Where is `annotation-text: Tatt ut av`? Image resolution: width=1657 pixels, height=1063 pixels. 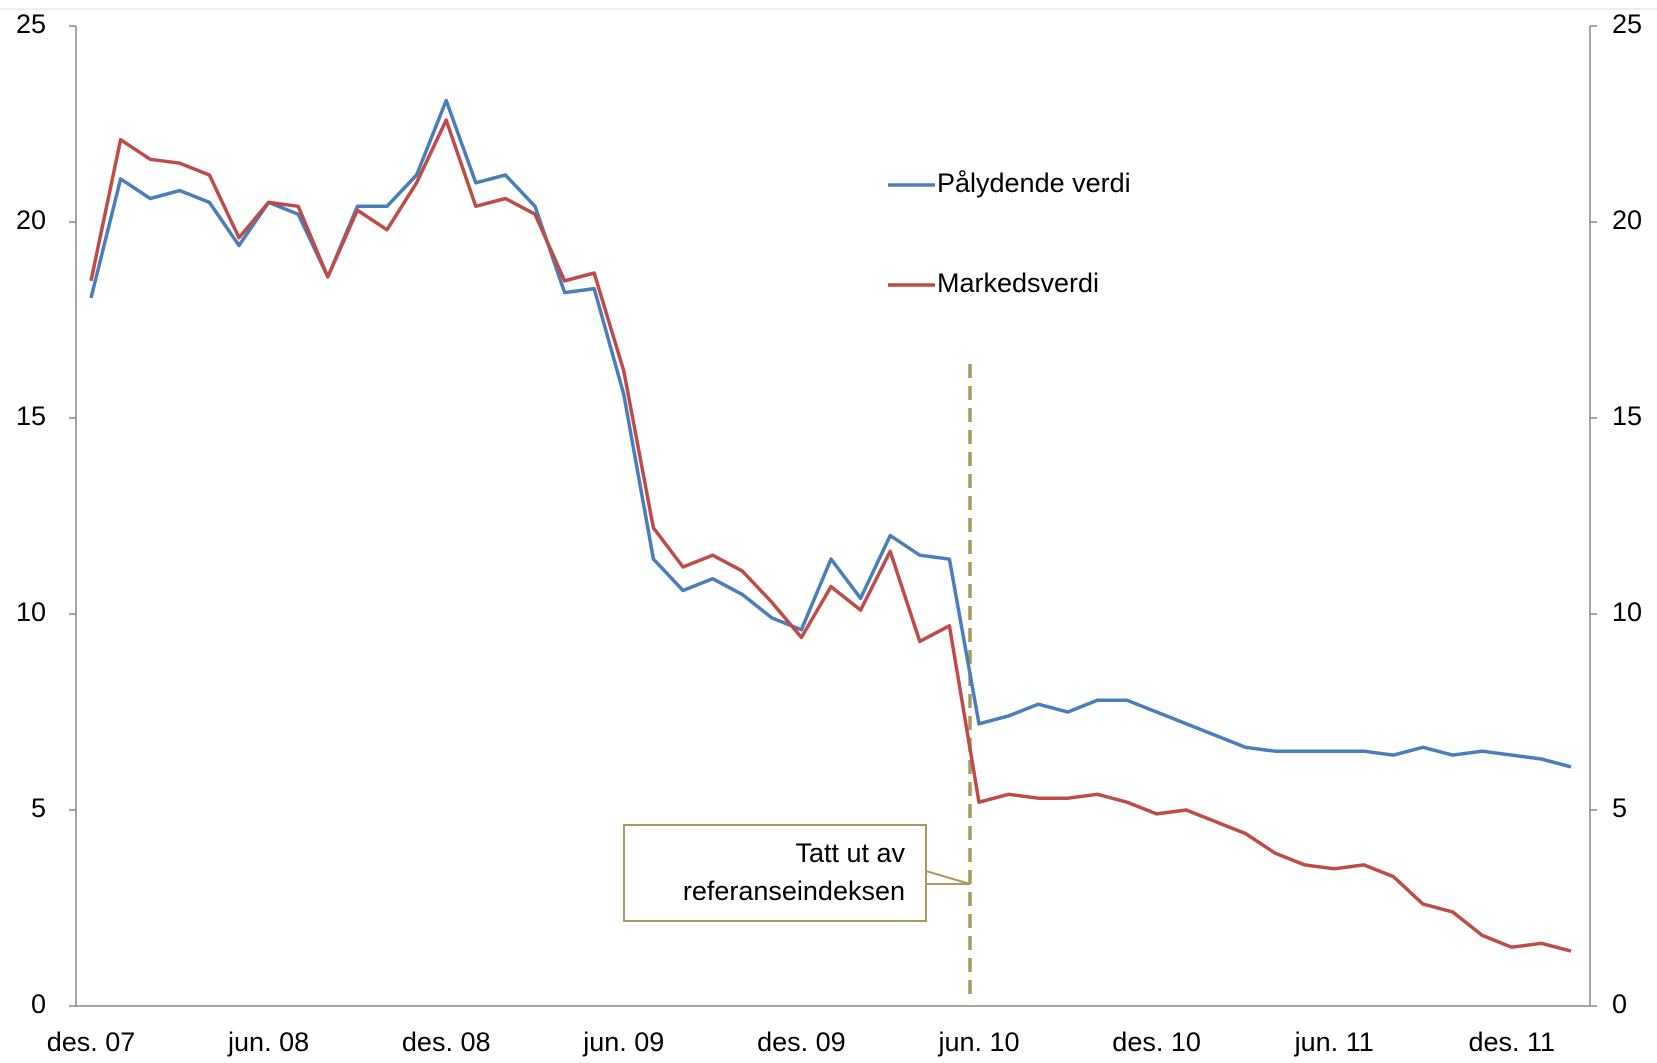
annotation-text: Tatt ut av is located at coordinates (850, 853).